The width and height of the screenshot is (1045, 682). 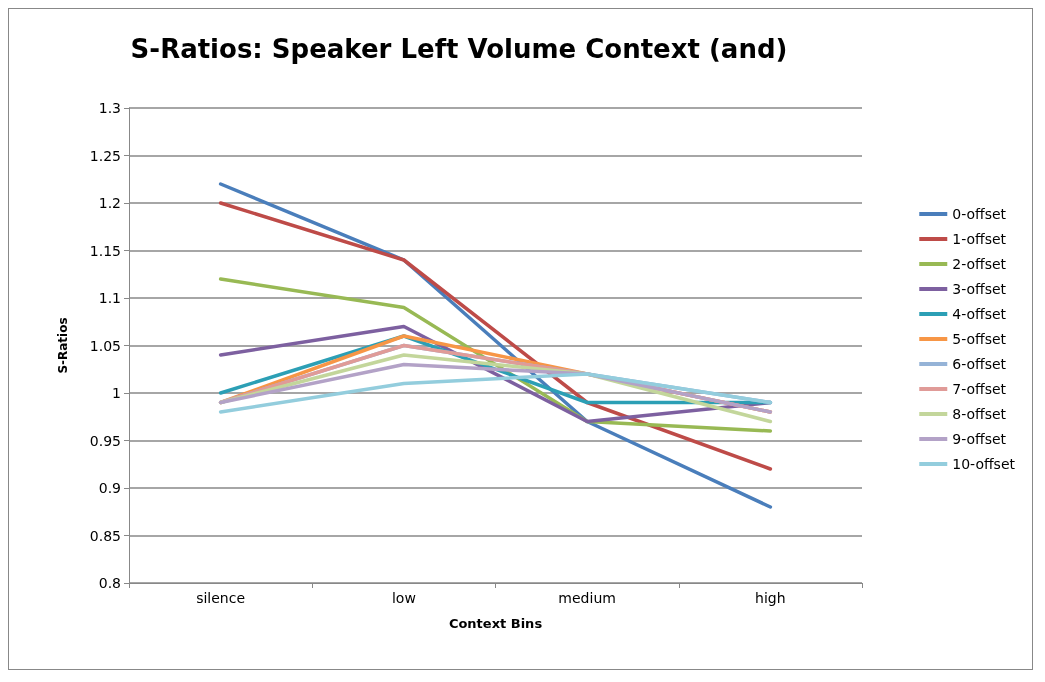 What do you see at coordinates (109, 583) in the screenshot?
I see `y-tick-label: 0.8` at bounding box center [109, 583].